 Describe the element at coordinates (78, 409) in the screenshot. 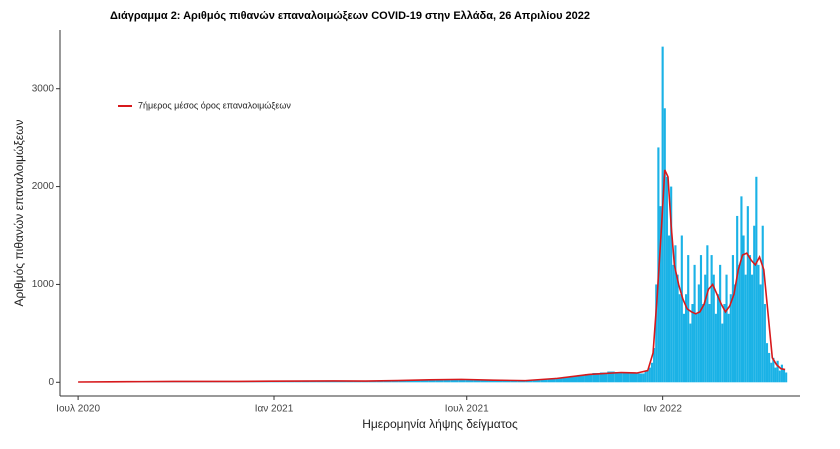

I see `x-tick-label: Ιουλ 2020` at that location.